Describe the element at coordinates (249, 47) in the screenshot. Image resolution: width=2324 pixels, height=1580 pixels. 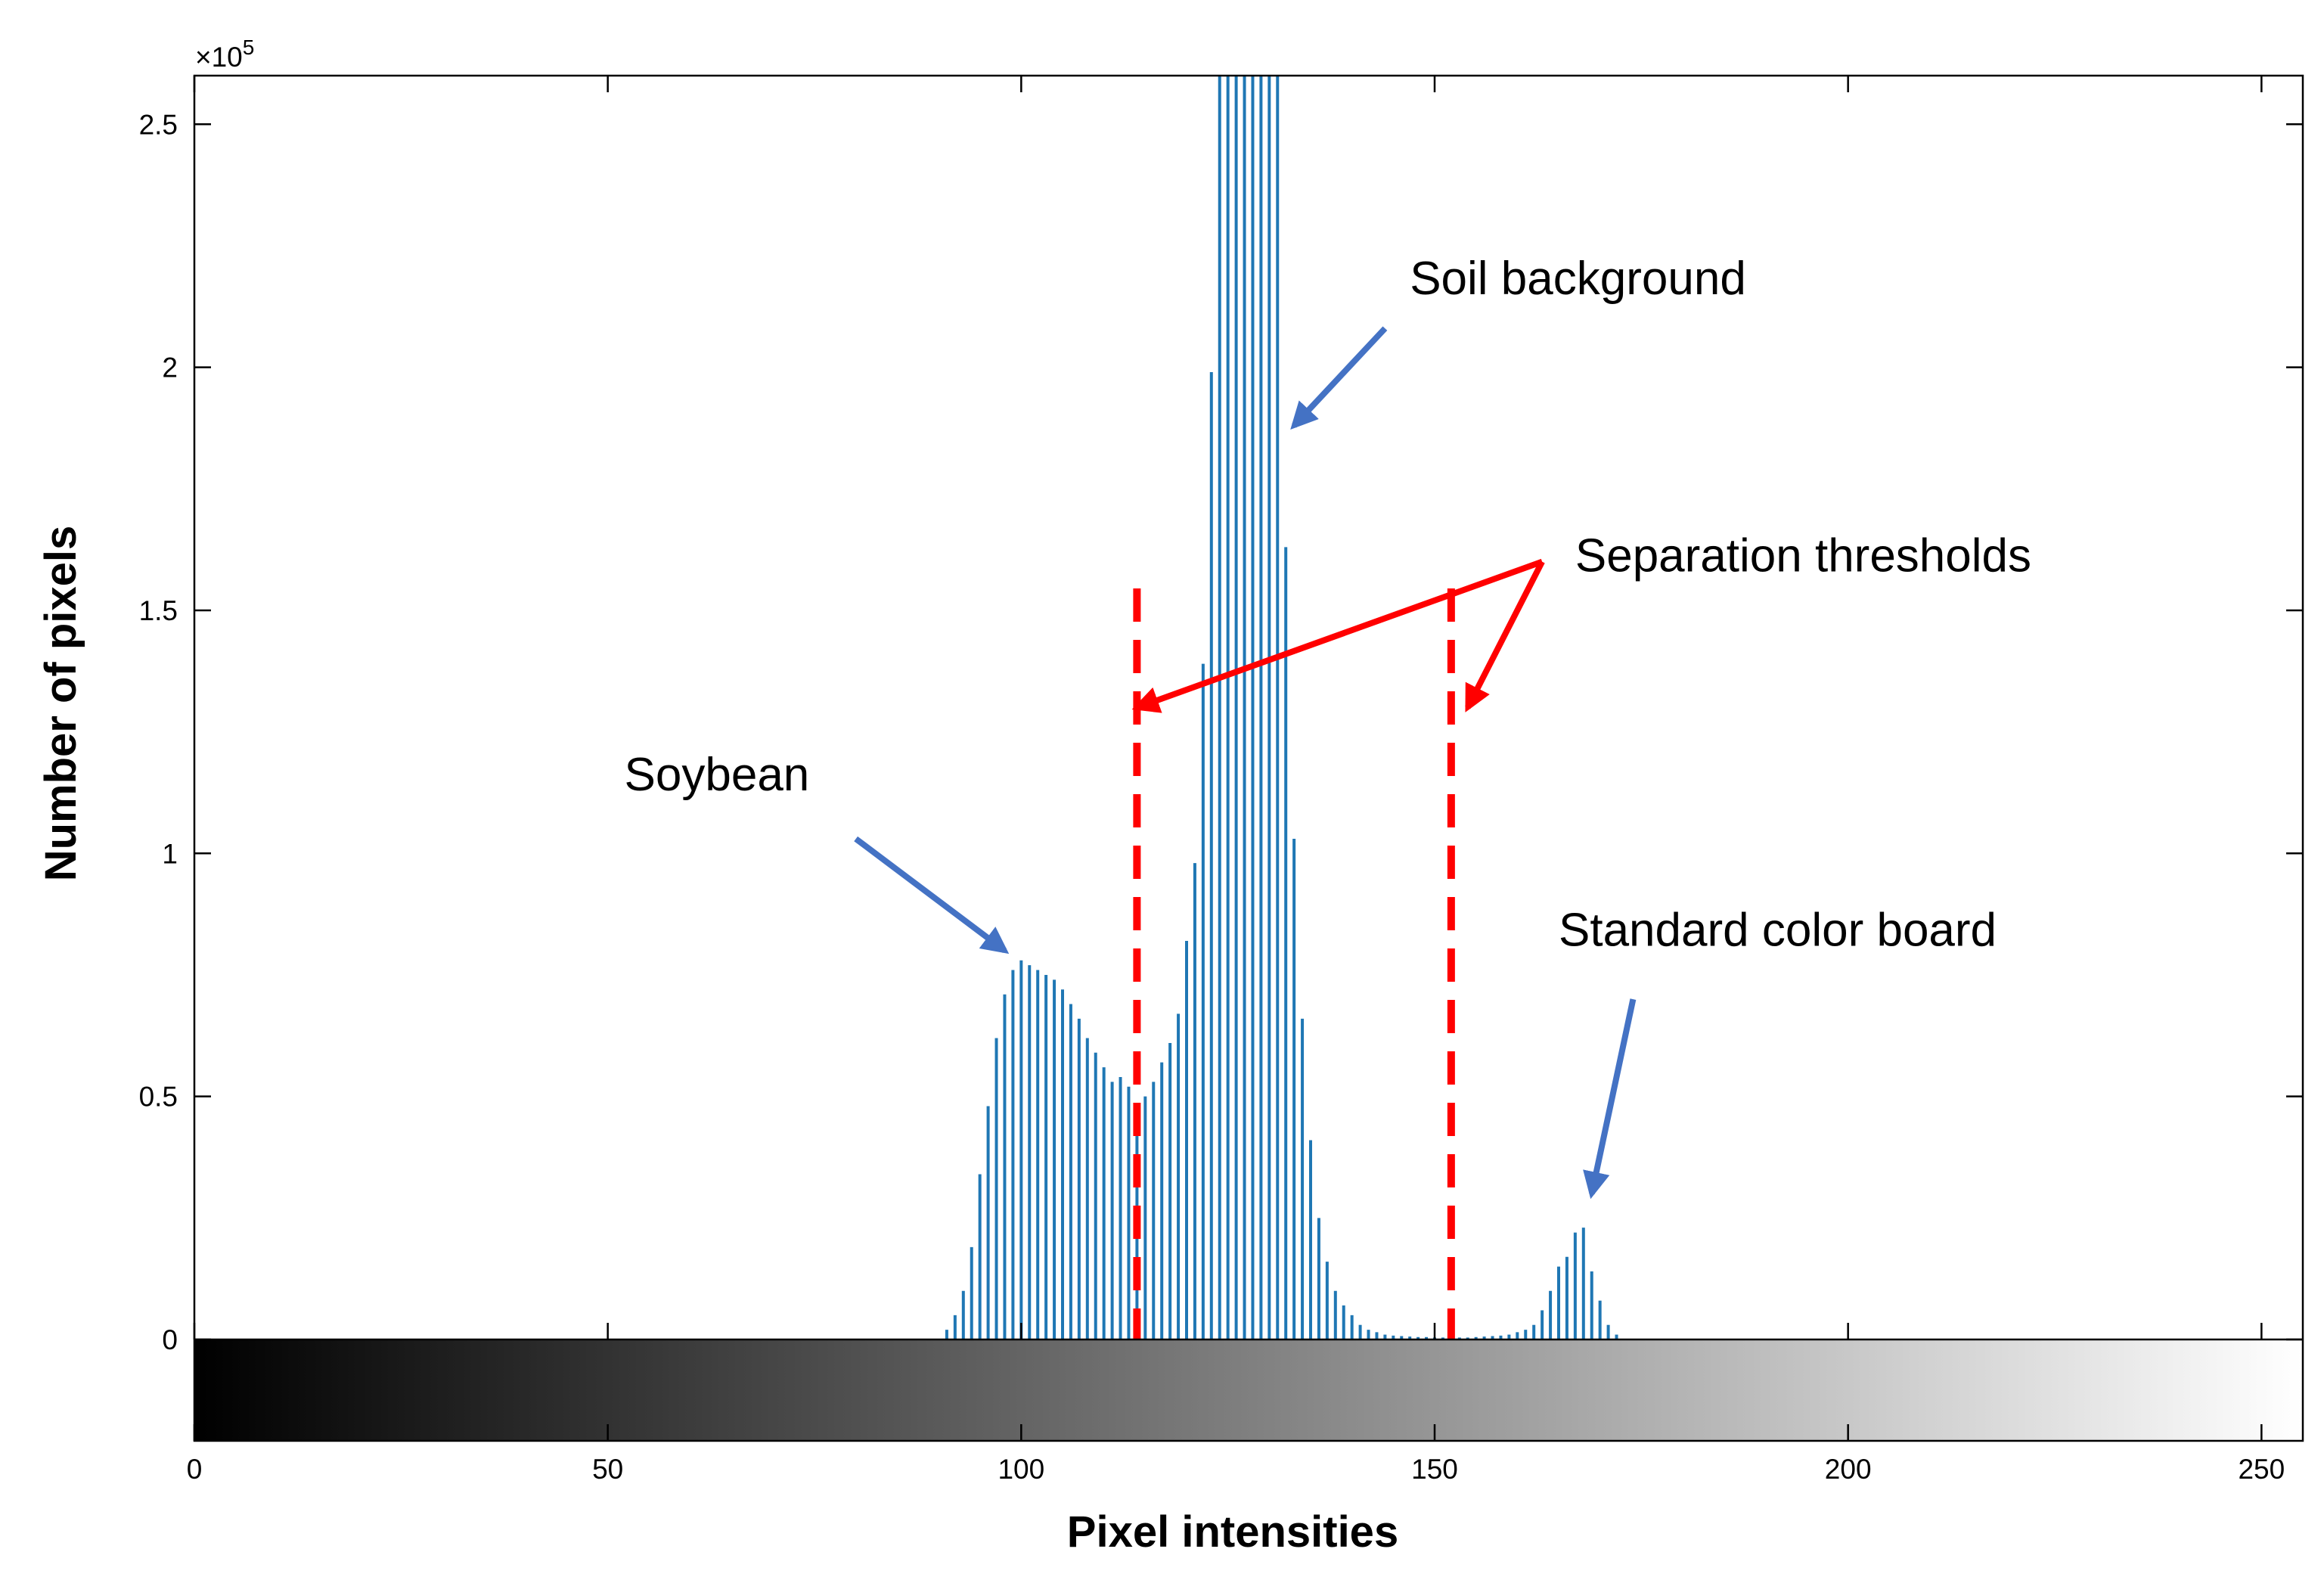
I see `y-exponent-power: 5` at that location.